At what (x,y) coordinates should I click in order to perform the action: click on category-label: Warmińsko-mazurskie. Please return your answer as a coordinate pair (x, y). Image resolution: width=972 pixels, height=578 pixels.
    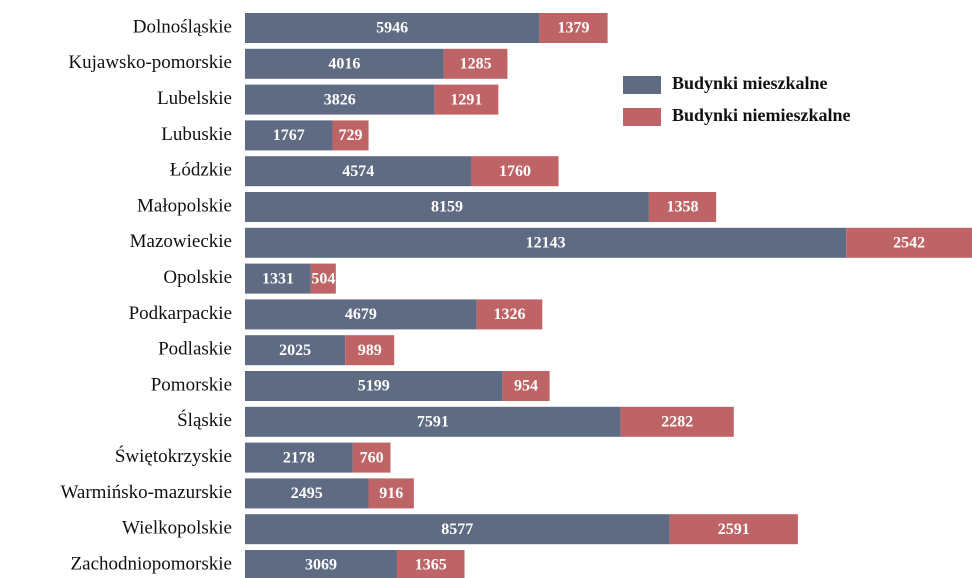
    Looking at the image, I should click on (146, 492).